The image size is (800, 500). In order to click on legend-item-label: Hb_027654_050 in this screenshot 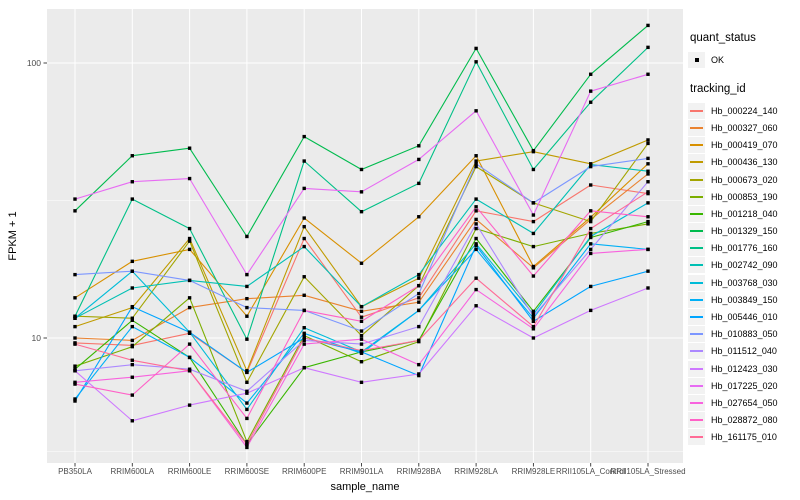, I will do `click(744, 402)`.